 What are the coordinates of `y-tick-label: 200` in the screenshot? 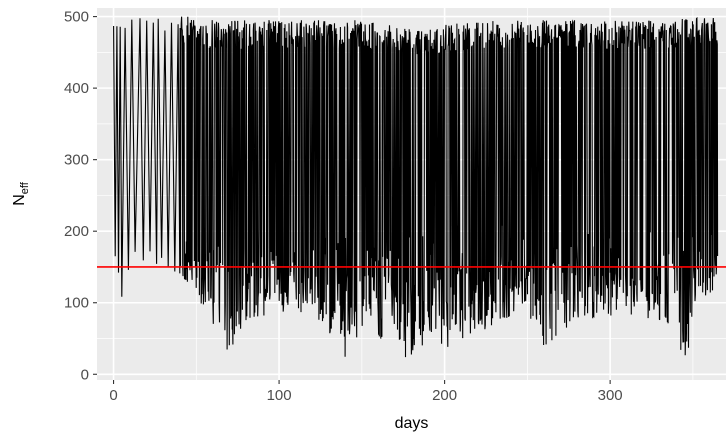 It's located at (76, 231).